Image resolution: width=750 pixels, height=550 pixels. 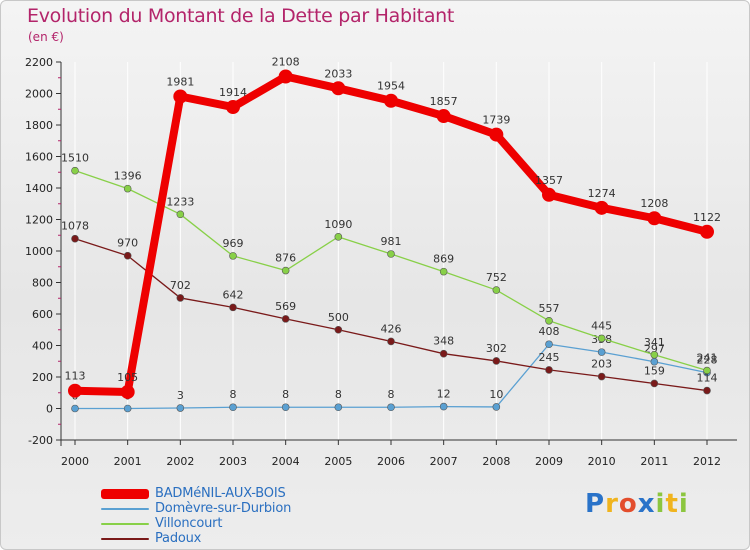 I want to click on point-badm-nil-aux-bois-2006, so click(x=391, y=100).